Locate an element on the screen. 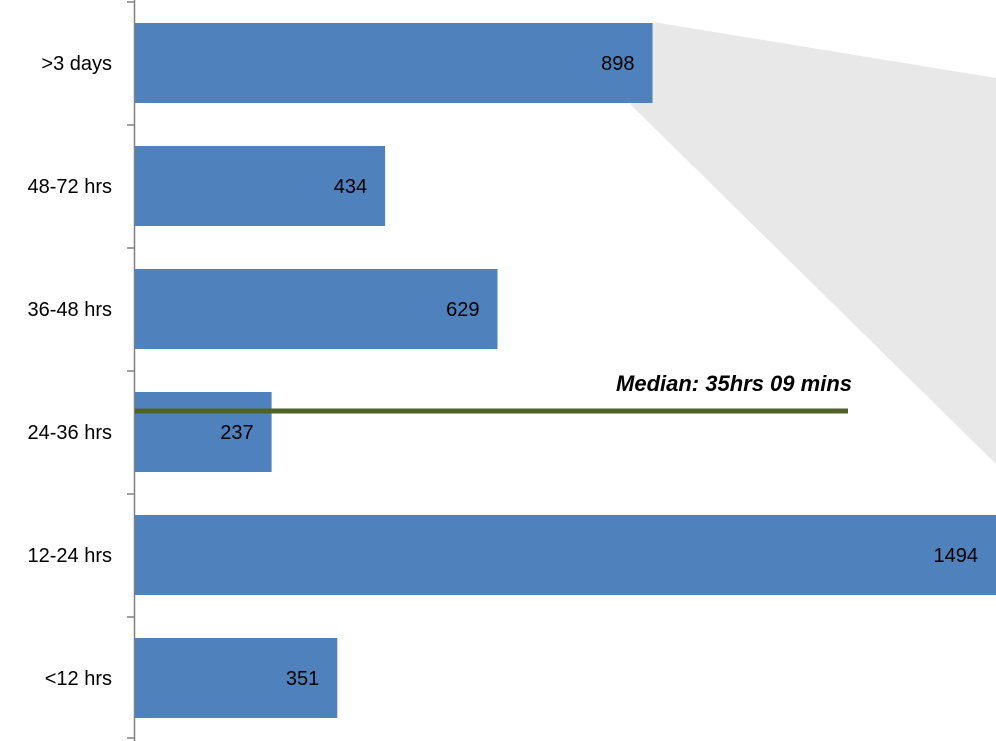  category-label: 48-72 hrs is located at coordinates (70, 187).